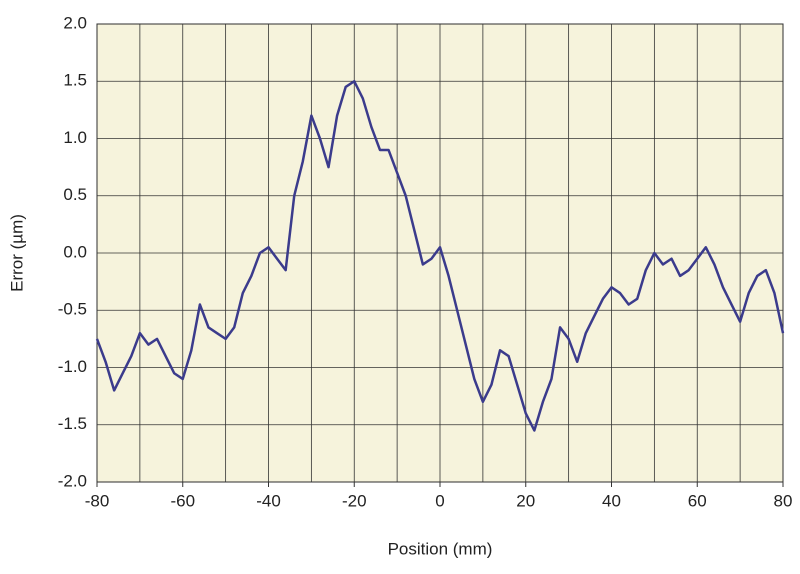 Image resolution: width=800 pixels, height=574 pixels. I want to click on y-tick-label: -2.0, so click(72, 480).